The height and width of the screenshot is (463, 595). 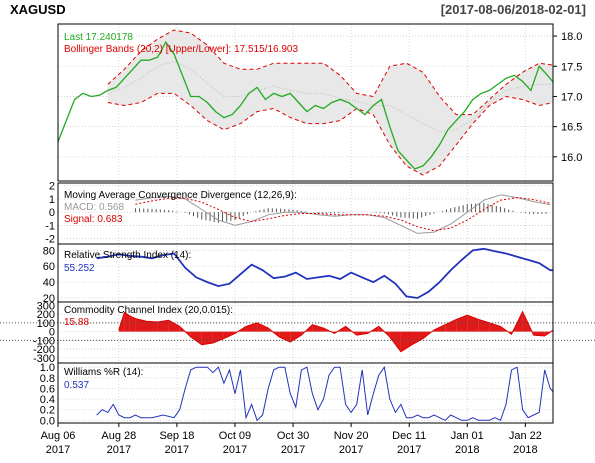 I want to click on y-tick-label: 1.0, so click(x=47, y=368).